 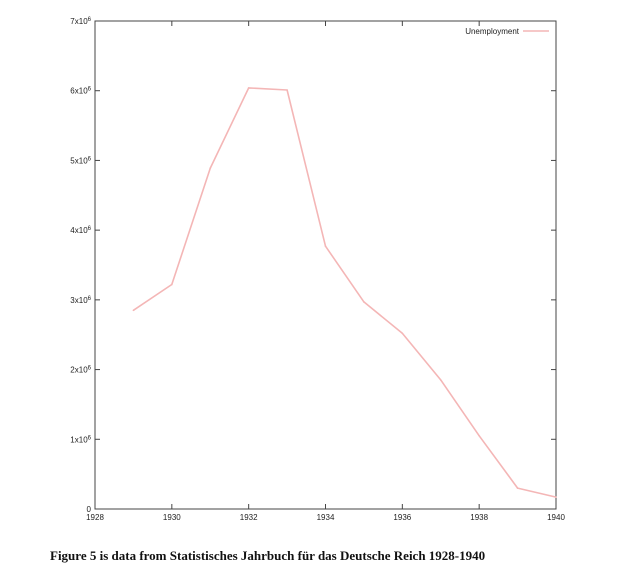 I want to click on y-tick-label: 6x106, so click(x=80, y=91).